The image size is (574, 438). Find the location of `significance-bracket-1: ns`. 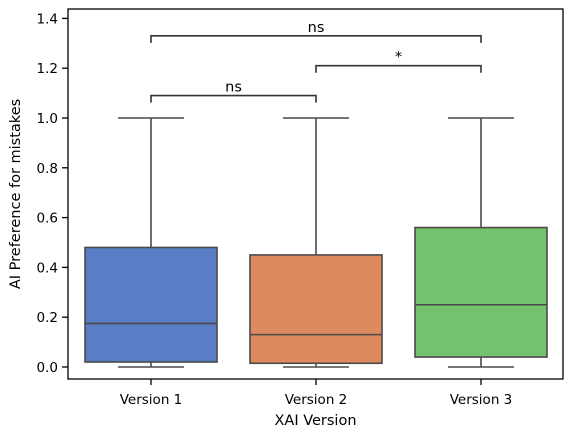

significance-bracket-1: ns is located at coordinates (316, 31).